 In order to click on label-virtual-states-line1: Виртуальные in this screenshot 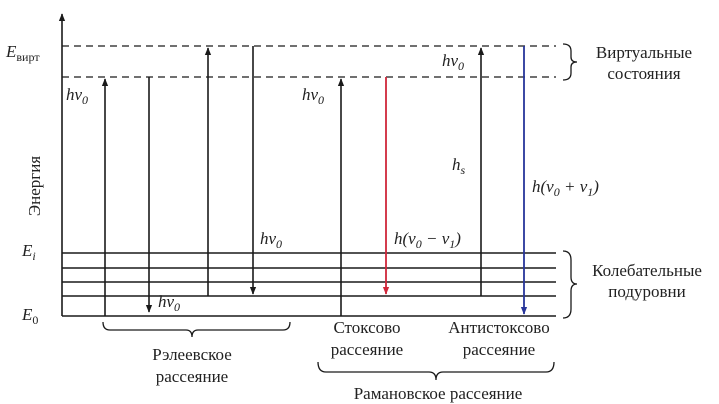, I will do `click(644, 52)`.